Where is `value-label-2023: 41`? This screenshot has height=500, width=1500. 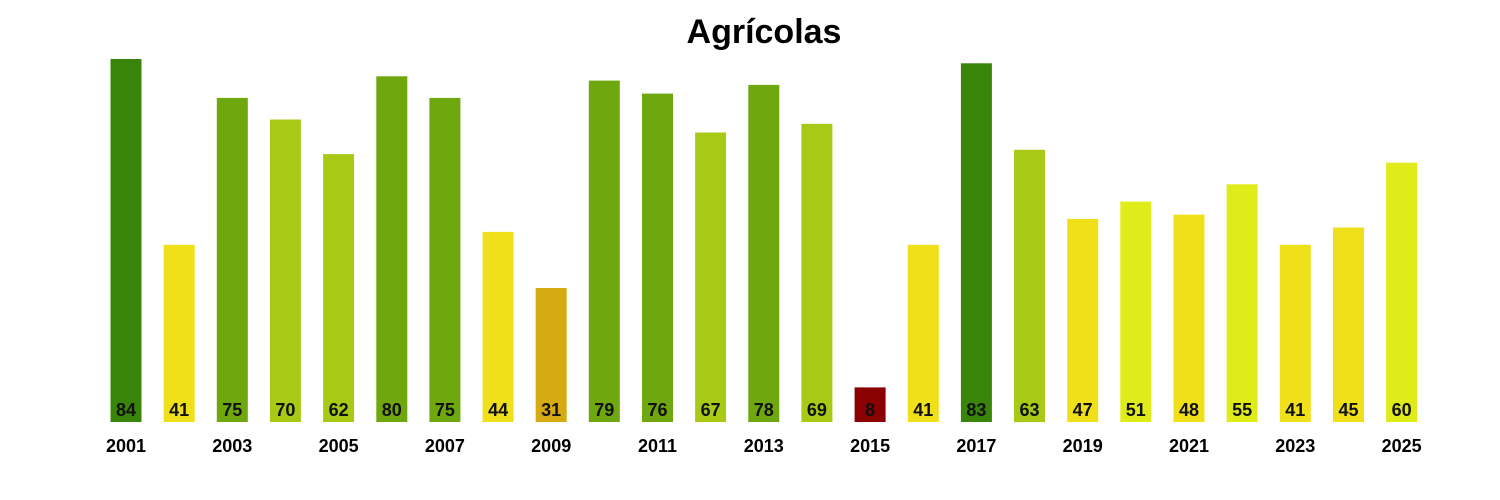 value-label-2023: 41 is located at coordinates (1295, 410).